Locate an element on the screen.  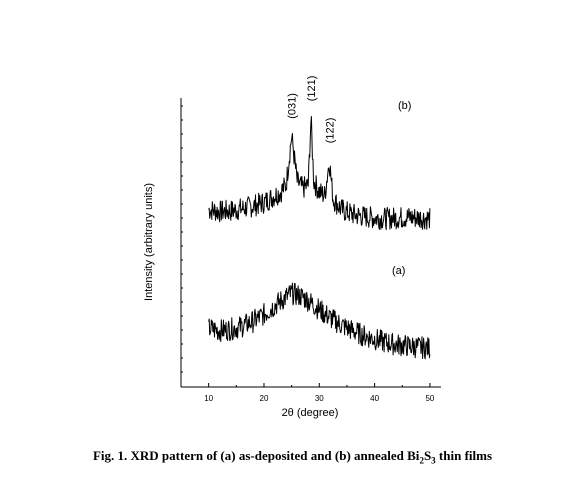
series-line-b is located at coordinates (319, 173).